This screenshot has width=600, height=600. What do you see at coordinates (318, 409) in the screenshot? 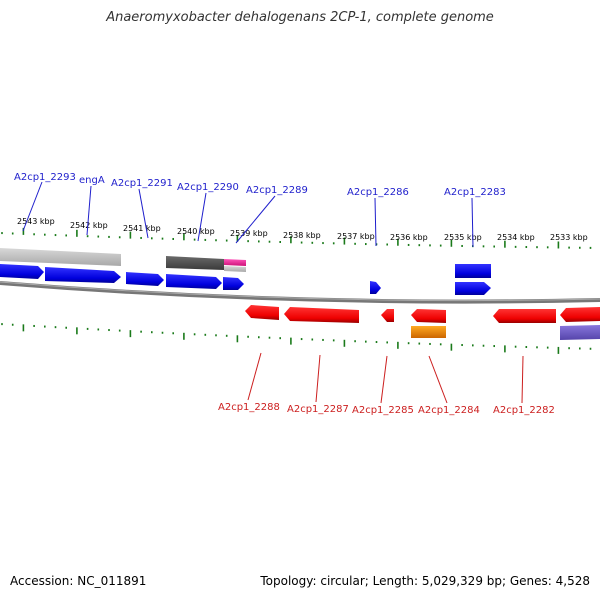
I see `gene-label: A2cp1_2287` at bounding box center [318, 409].